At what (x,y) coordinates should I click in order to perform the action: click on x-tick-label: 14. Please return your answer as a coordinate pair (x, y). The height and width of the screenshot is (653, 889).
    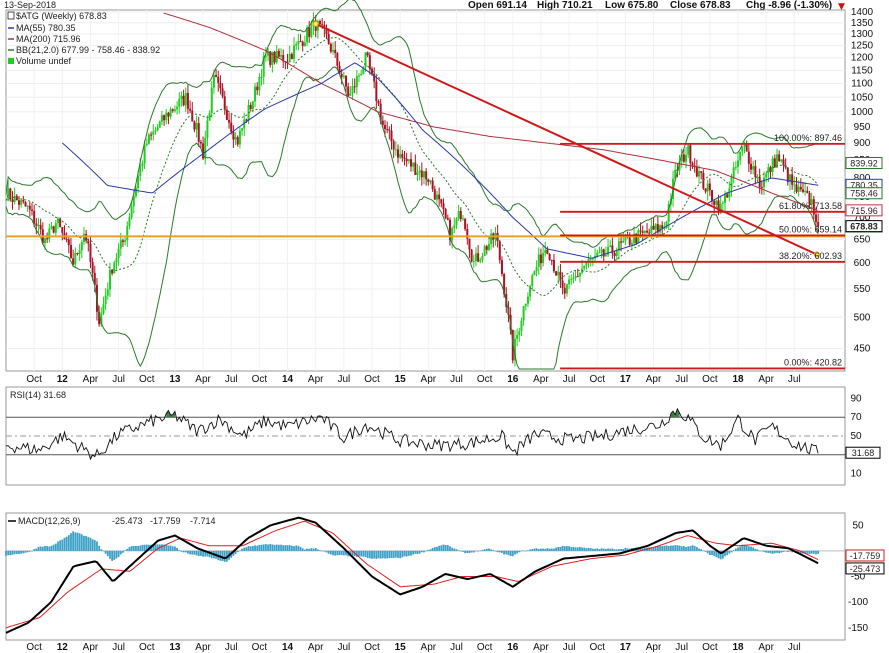
    Looking at the image, I should click on (288, 379).